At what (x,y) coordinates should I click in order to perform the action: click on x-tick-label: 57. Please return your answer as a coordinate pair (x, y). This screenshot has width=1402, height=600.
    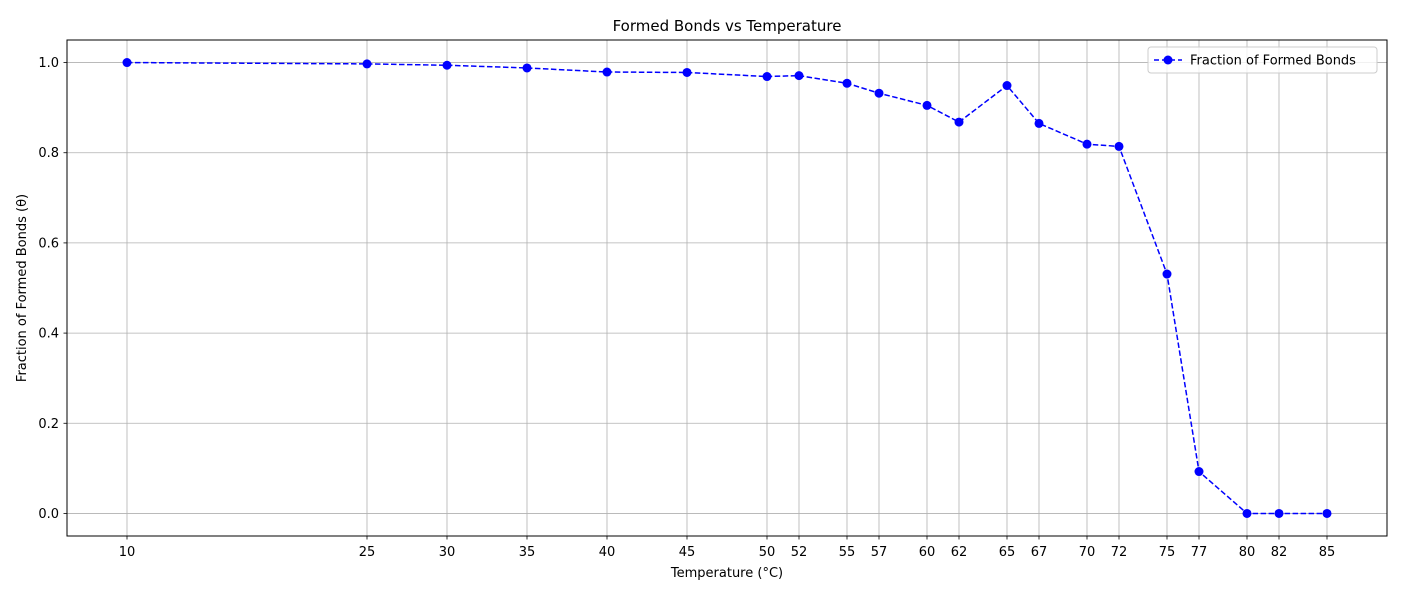
    Looking at the image, I should click on (879, 552).